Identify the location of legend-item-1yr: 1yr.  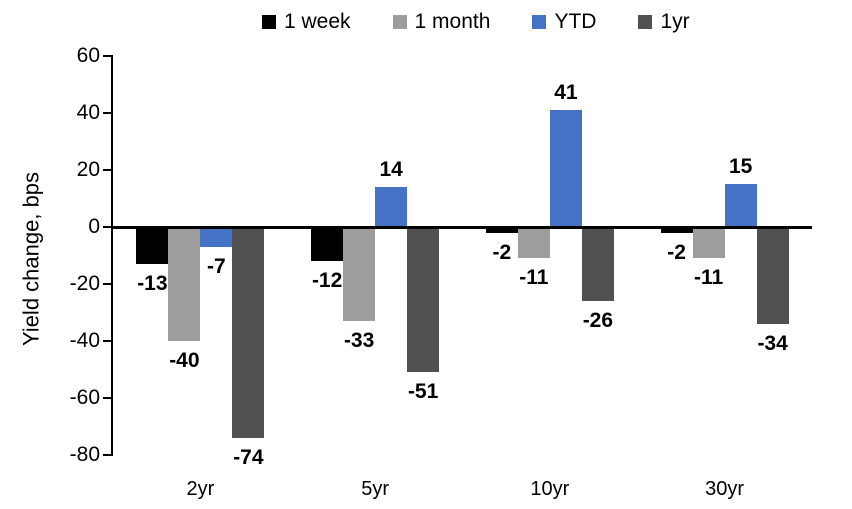
(664, 22).